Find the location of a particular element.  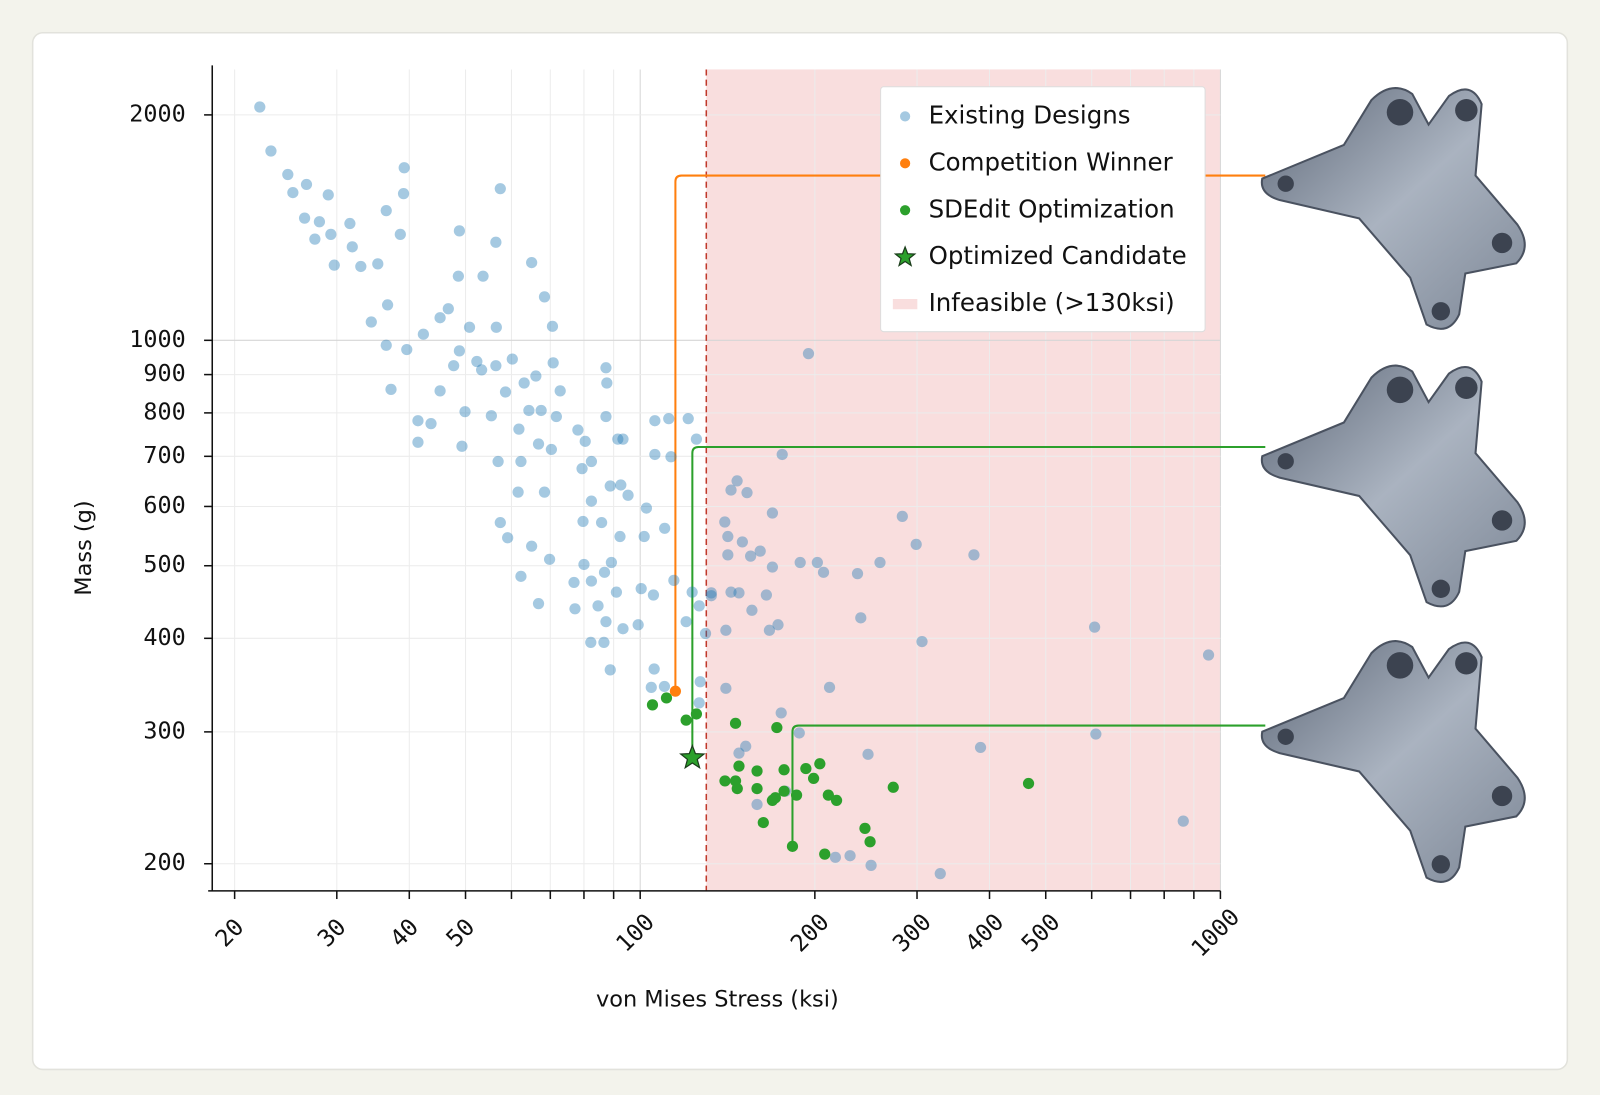

legend-label: SDEdit Optimization is located at coordinates (1052, 208).